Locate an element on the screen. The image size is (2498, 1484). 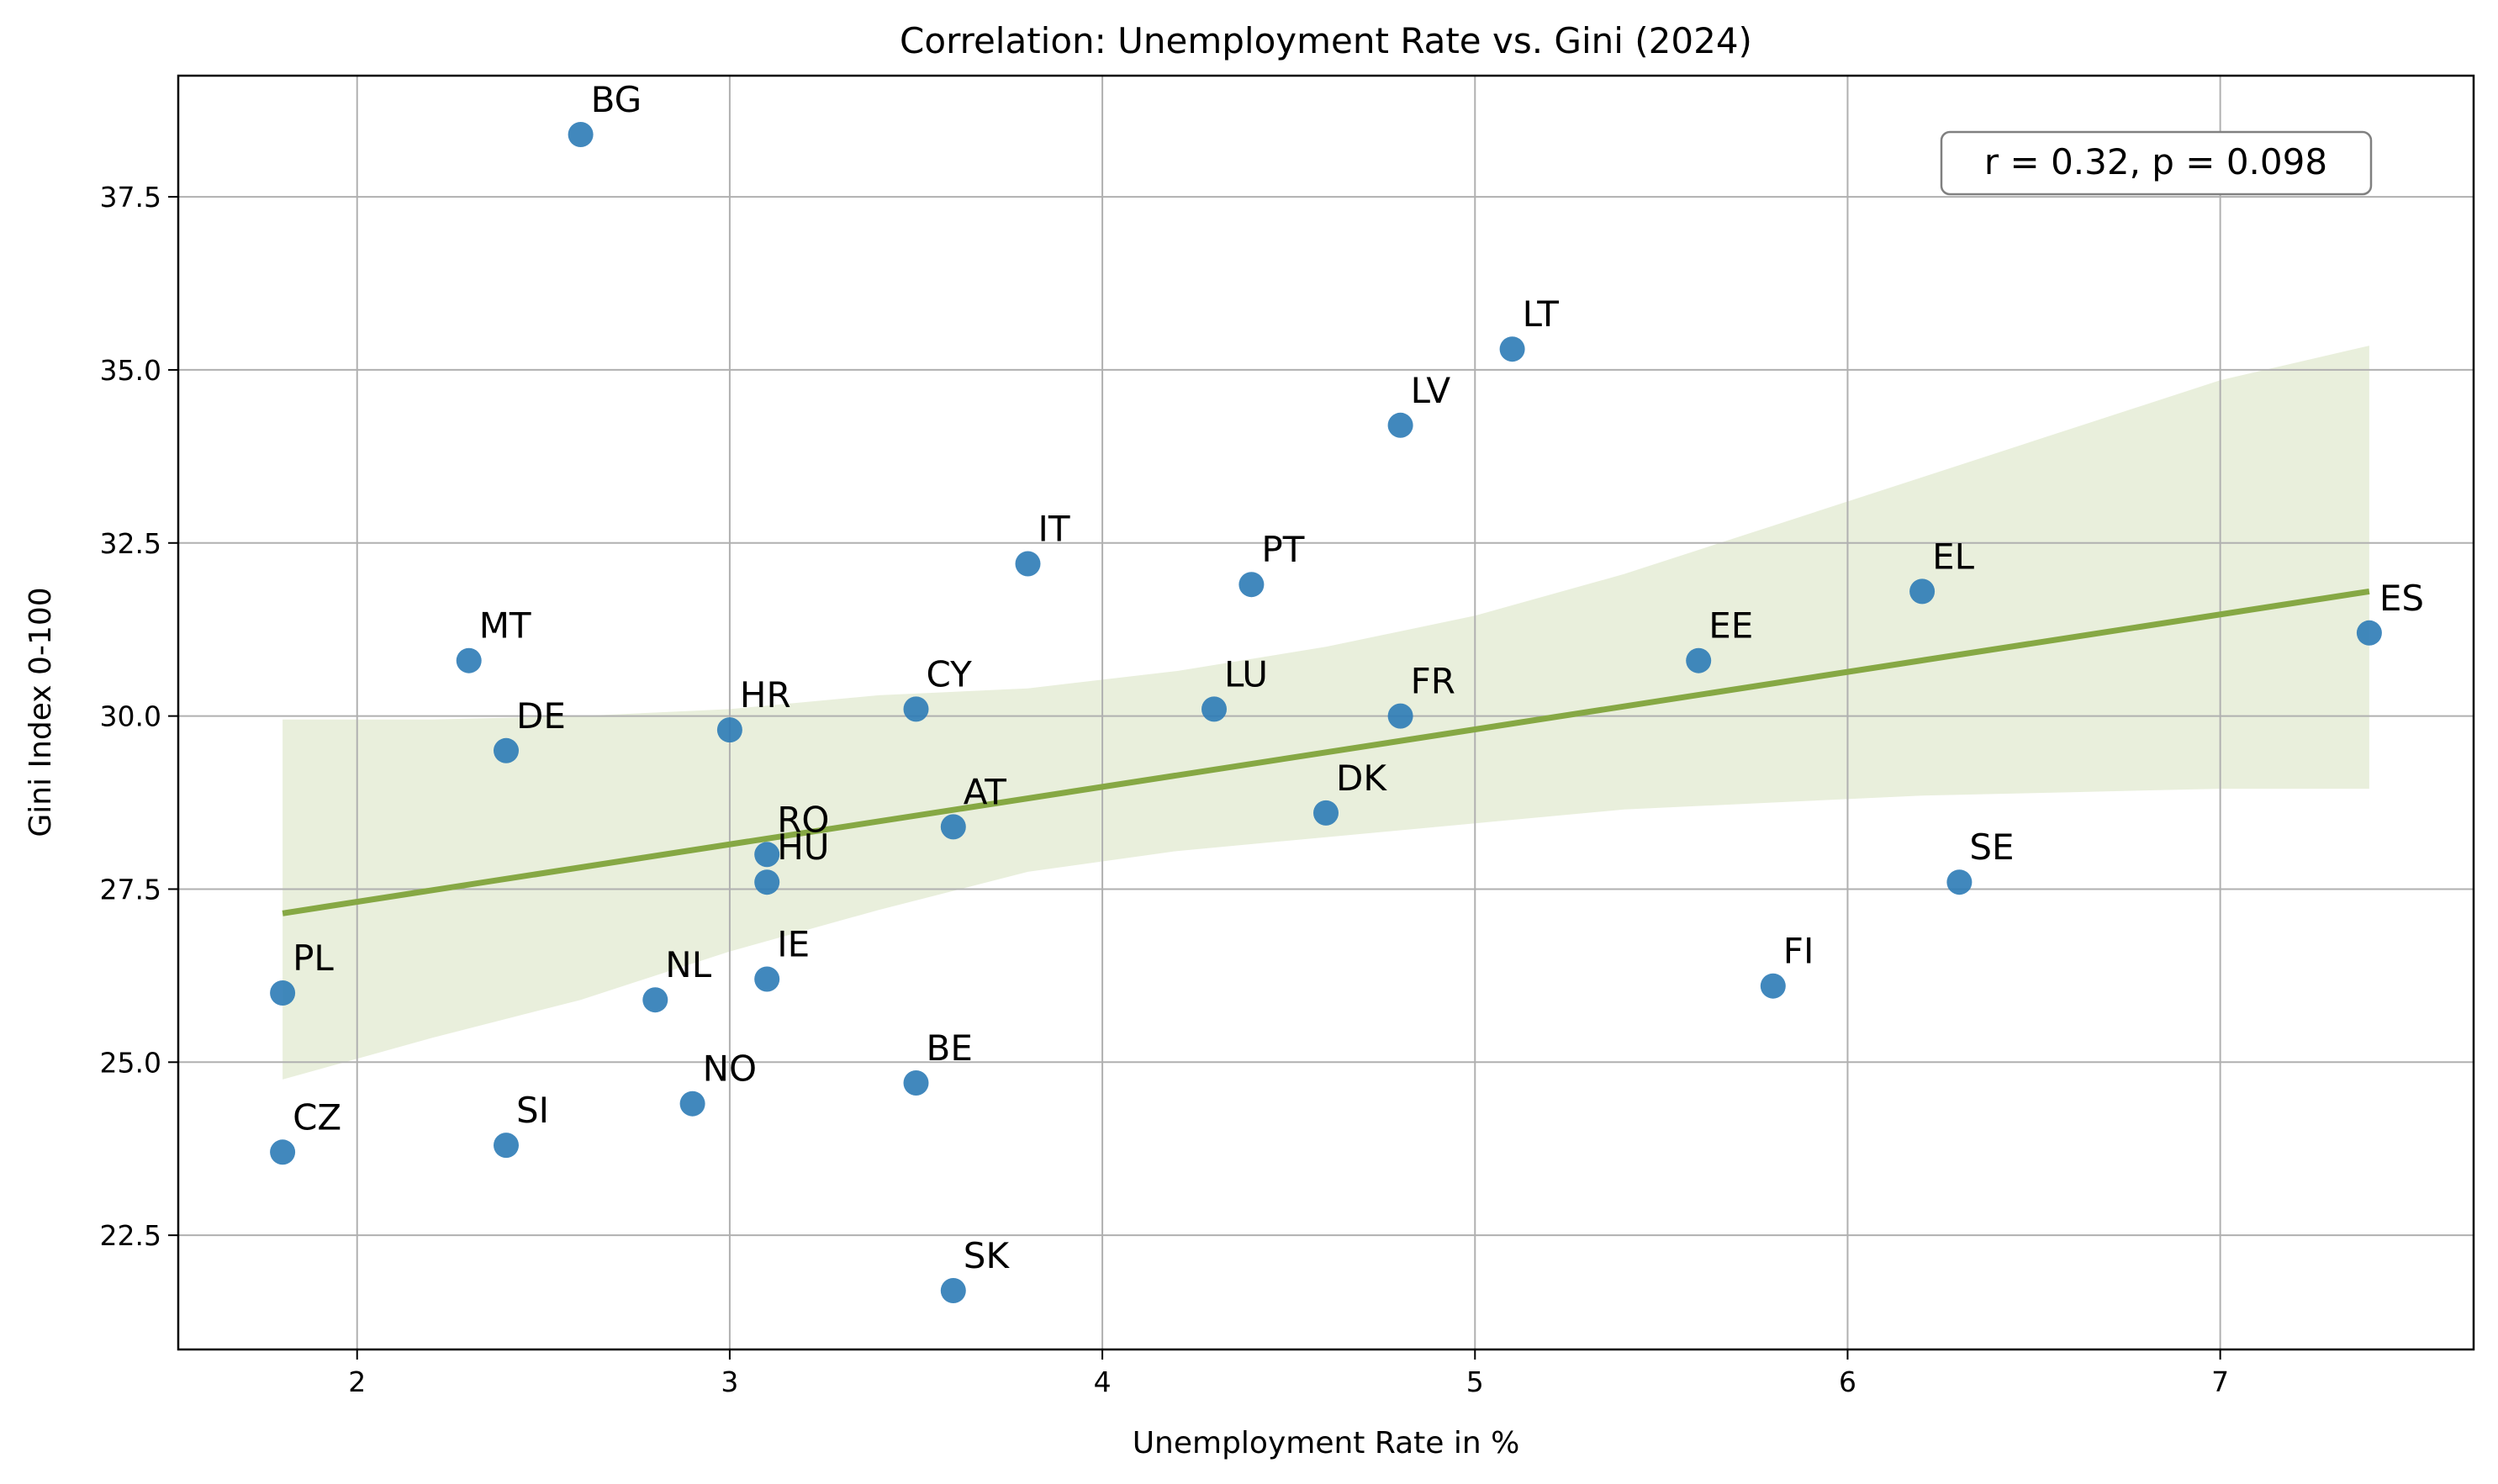
point-label-ro: RO is located at coordinates (803, 819).